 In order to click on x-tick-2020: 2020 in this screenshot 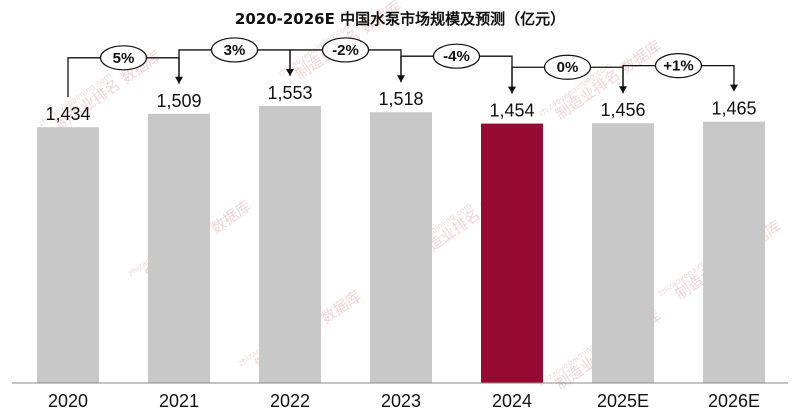, I will do `click(68, 401)`.